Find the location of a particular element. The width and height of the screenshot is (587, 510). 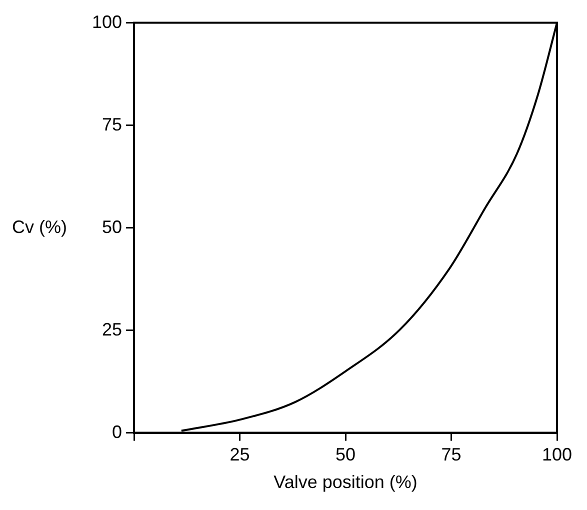

x-tick-label: 50 is located at coordinates (346, 454).